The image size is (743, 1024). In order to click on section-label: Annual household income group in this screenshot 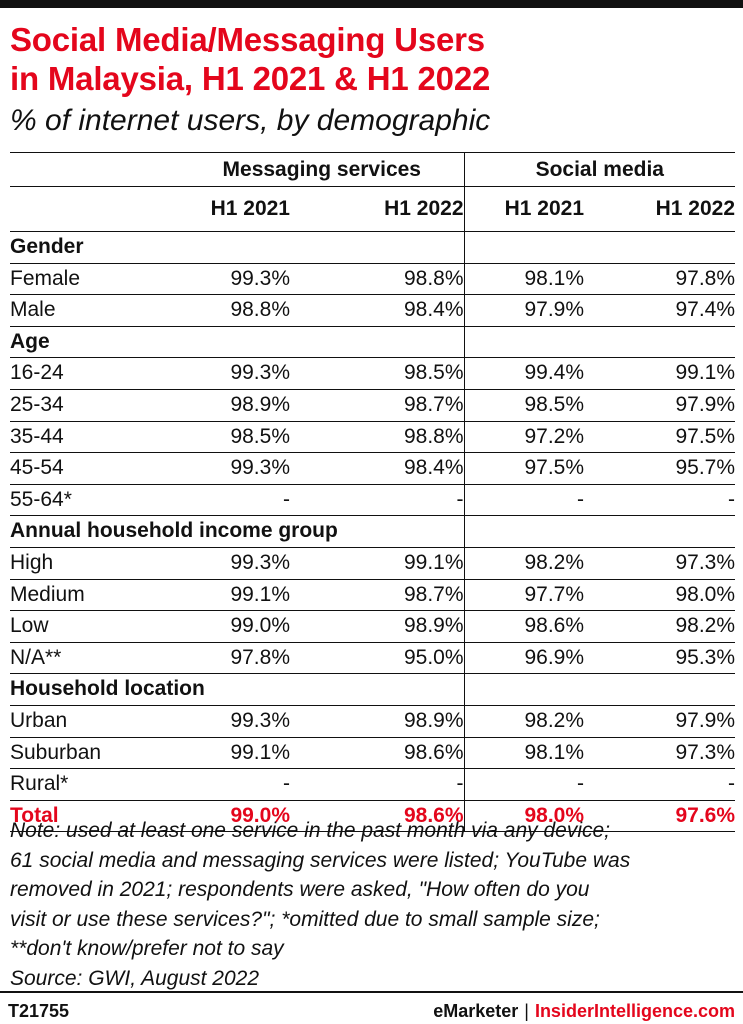, I will do `click(174, 531)`.